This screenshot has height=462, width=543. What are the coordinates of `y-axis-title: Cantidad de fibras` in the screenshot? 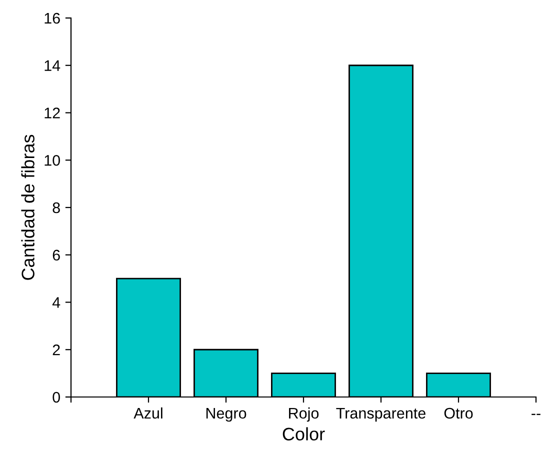 It's located at (27, 207).